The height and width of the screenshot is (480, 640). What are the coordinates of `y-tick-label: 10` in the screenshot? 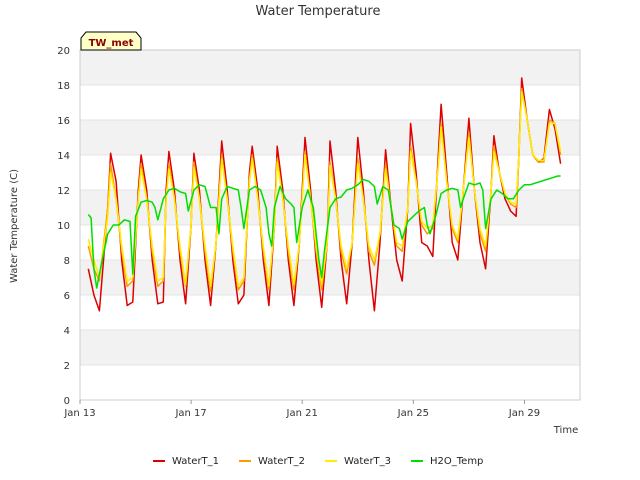 It's located at (63, 226).